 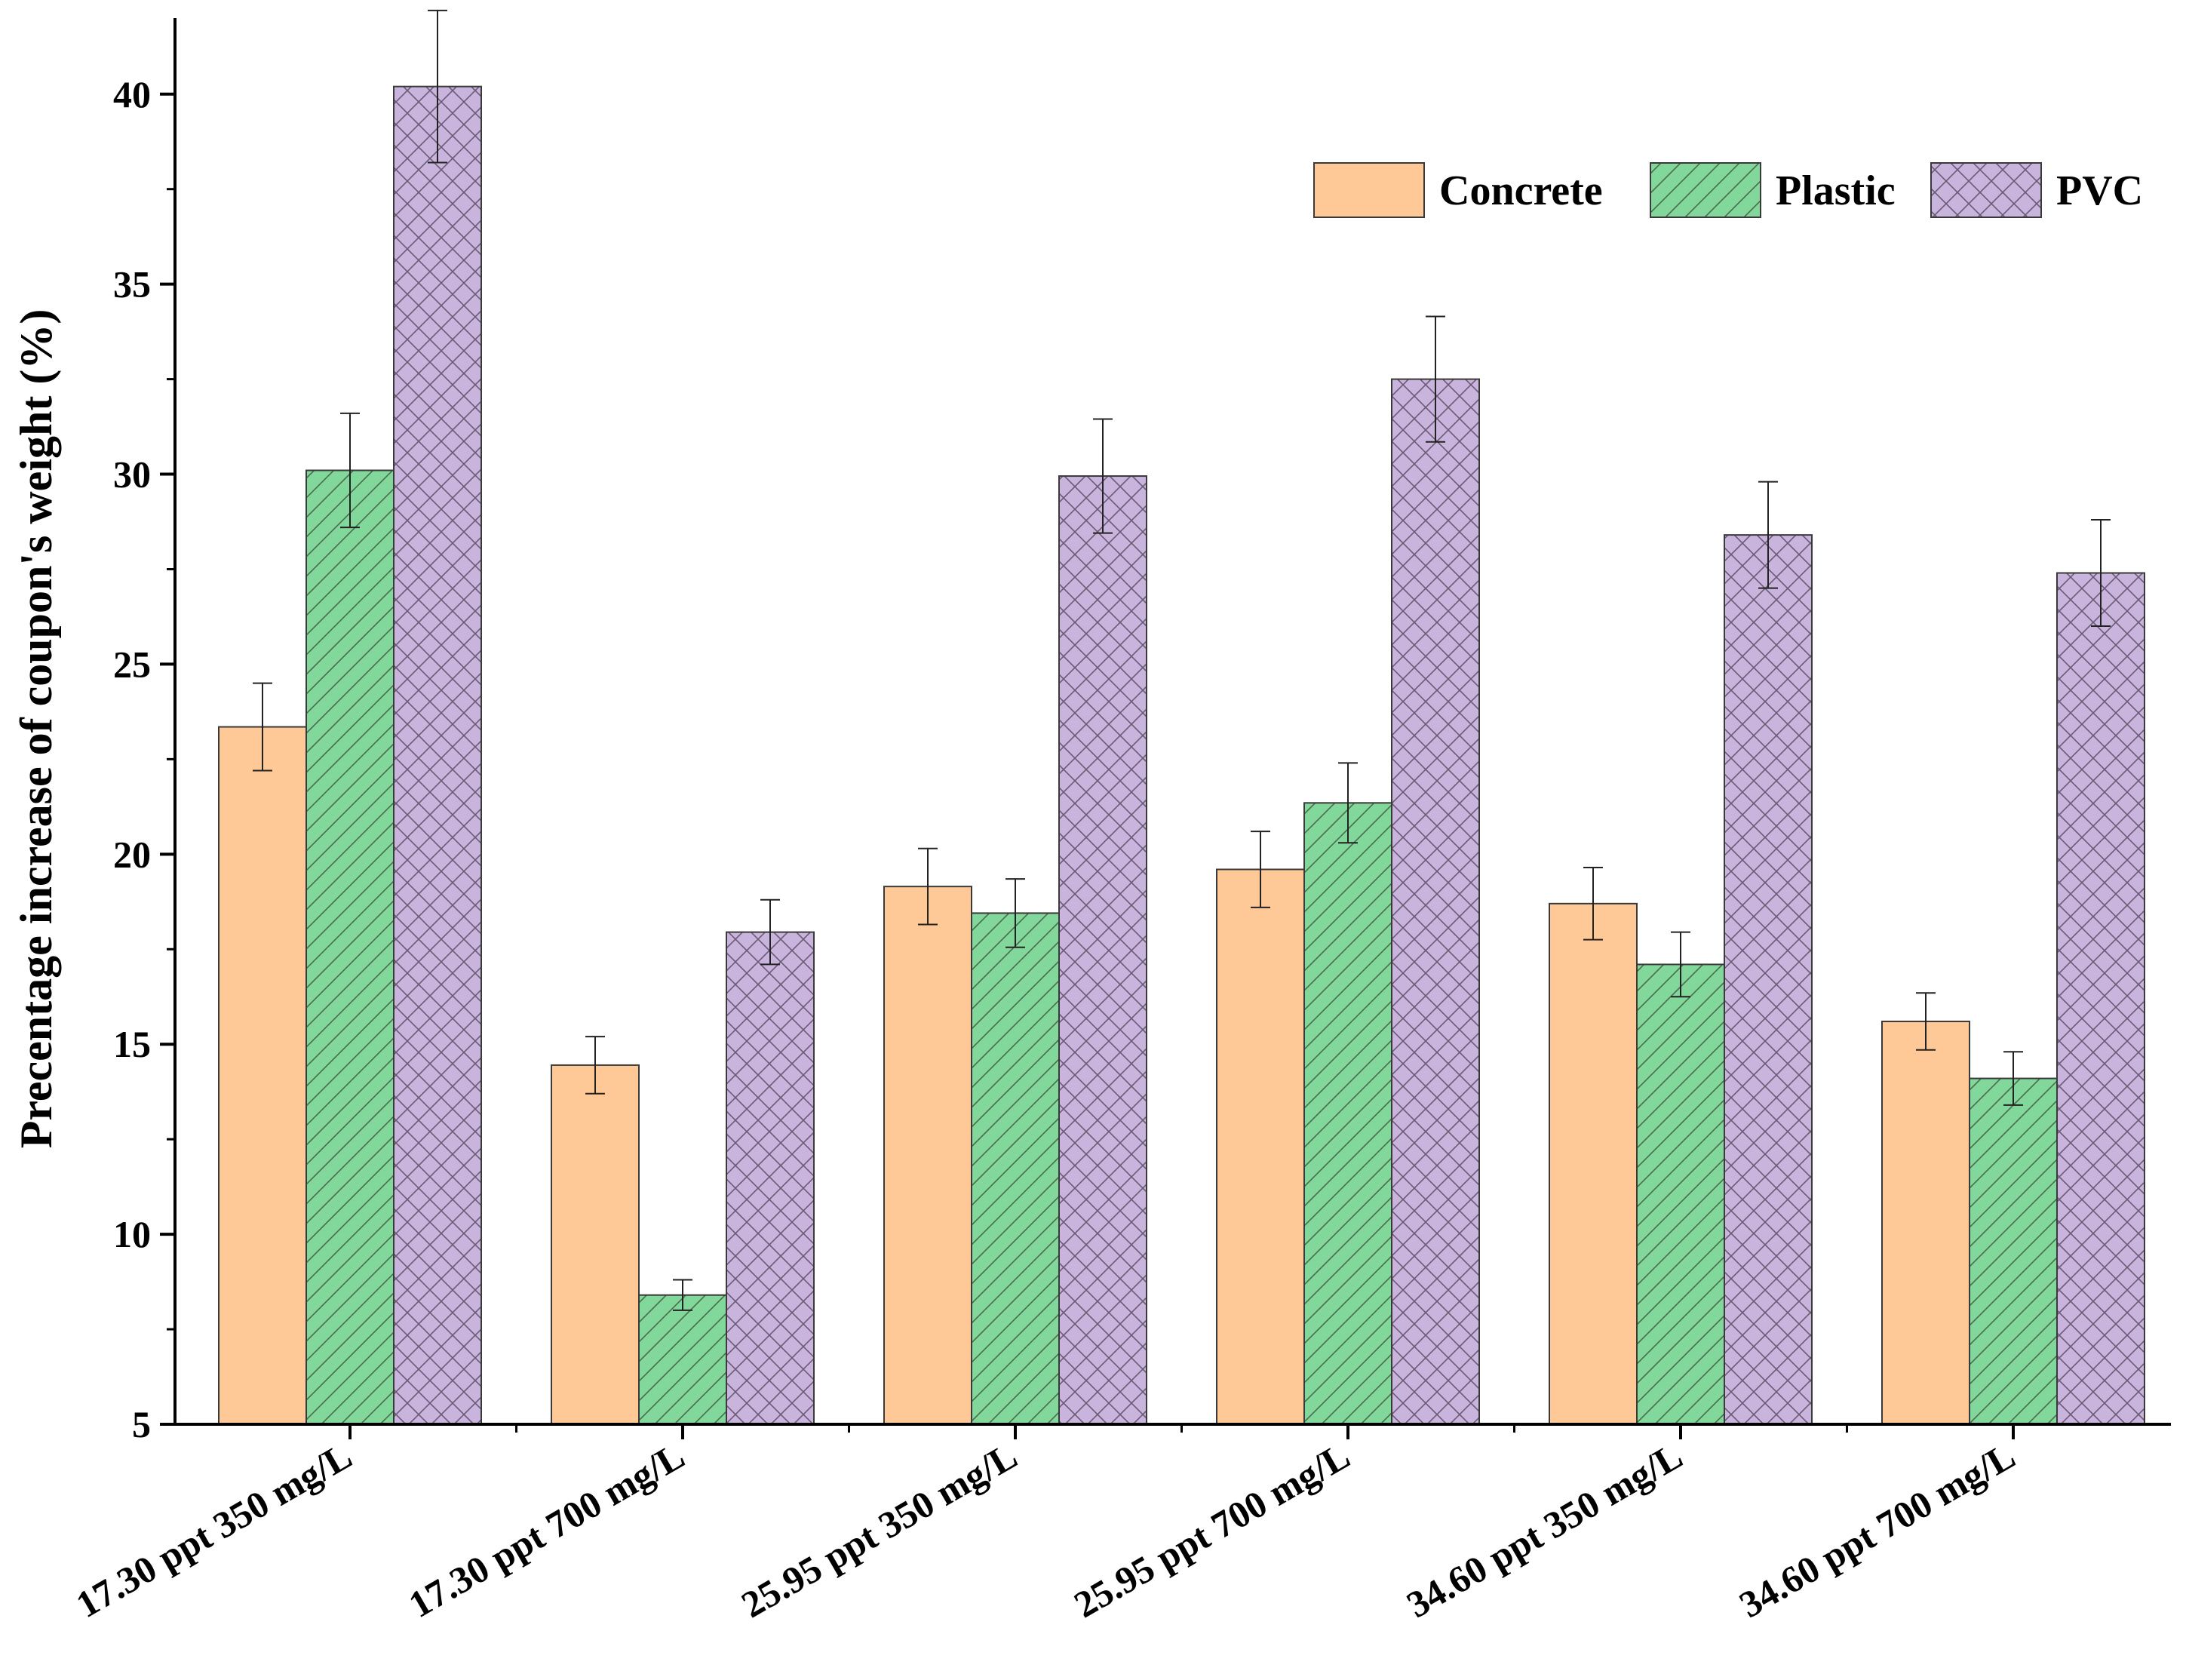 I want to click on legend-item-plastic: Plastic, so click(x=1773, y=190).